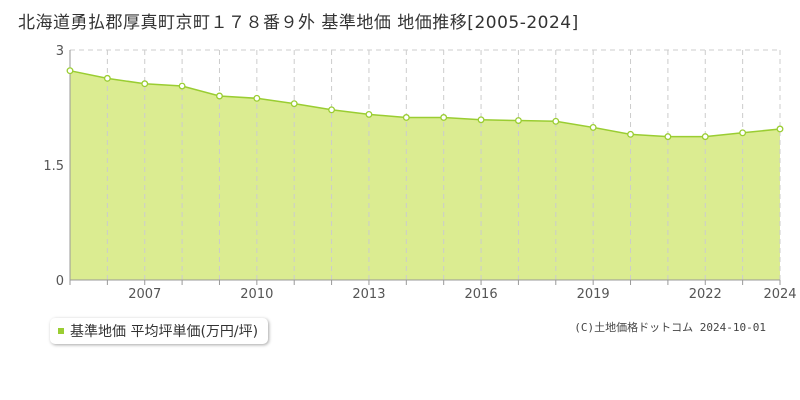 Image resolution: width=800 pixels, height=400 pixels. What do you see at coordinates (60, 281) in the screenshot?
I see `y-tick-label-0: 0` at bounding box center [60, 281].